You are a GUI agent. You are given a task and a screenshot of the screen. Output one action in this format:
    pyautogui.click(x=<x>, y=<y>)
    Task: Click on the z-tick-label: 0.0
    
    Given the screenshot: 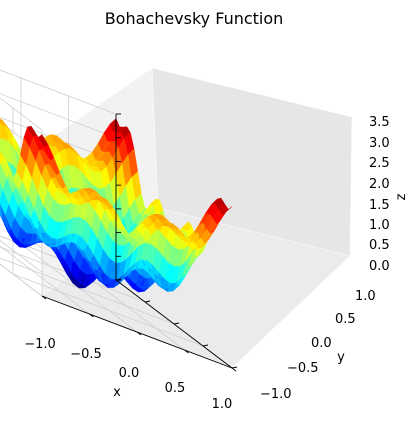 What is the action you would take?
    pyautogui.click(x=379, y=266)
    